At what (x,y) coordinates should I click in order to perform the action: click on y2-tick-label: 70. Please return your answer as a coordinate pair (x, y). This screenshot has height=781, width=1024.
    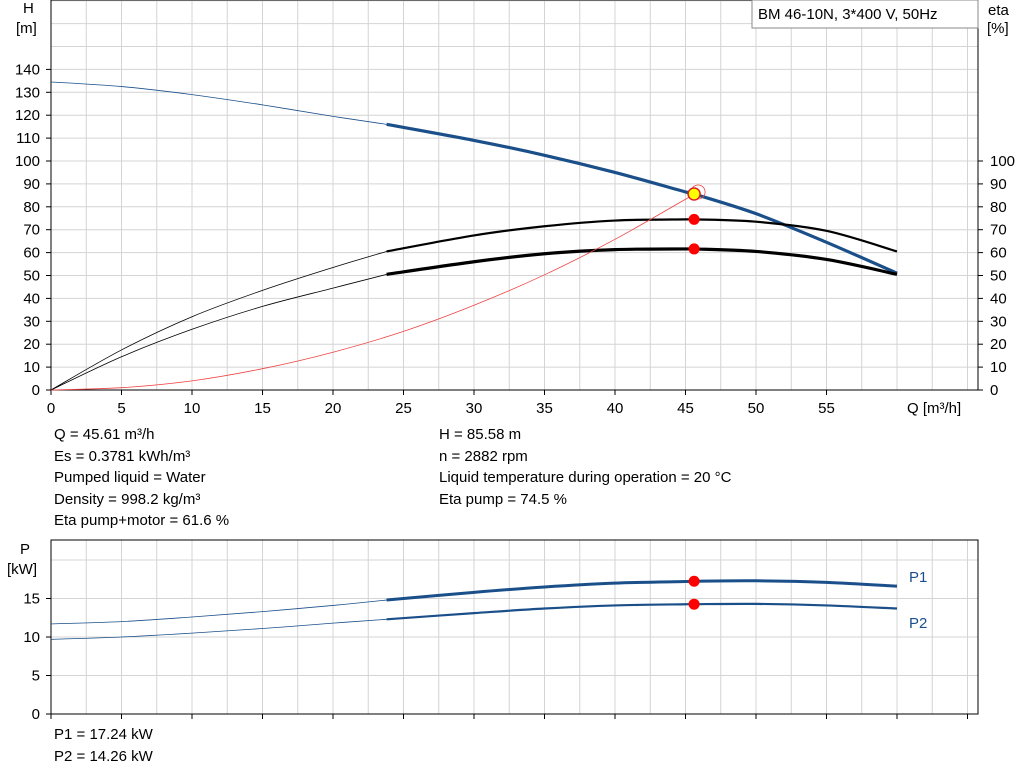
    Looking at the image, I should click on (998, 230).